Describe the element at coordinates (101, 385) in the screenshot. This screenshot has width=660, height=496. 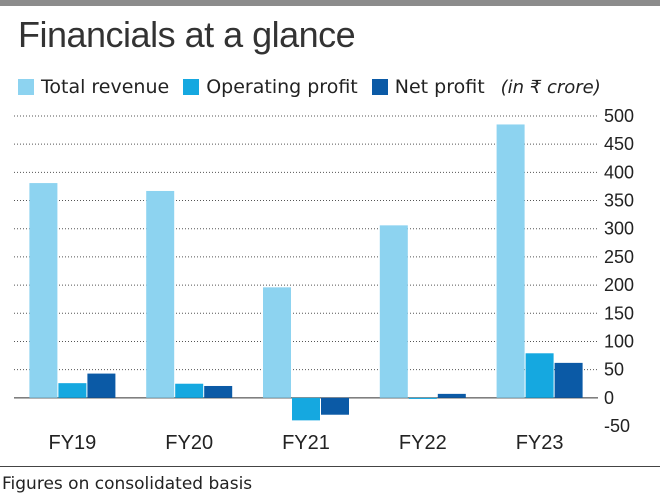
I see `bar-net-profit-fy19` at that location.